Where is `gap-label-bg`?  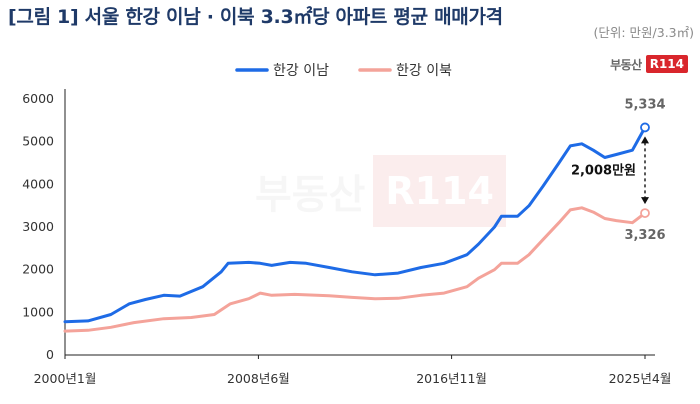
gap-label-bg is located at coordinates (604, 169).